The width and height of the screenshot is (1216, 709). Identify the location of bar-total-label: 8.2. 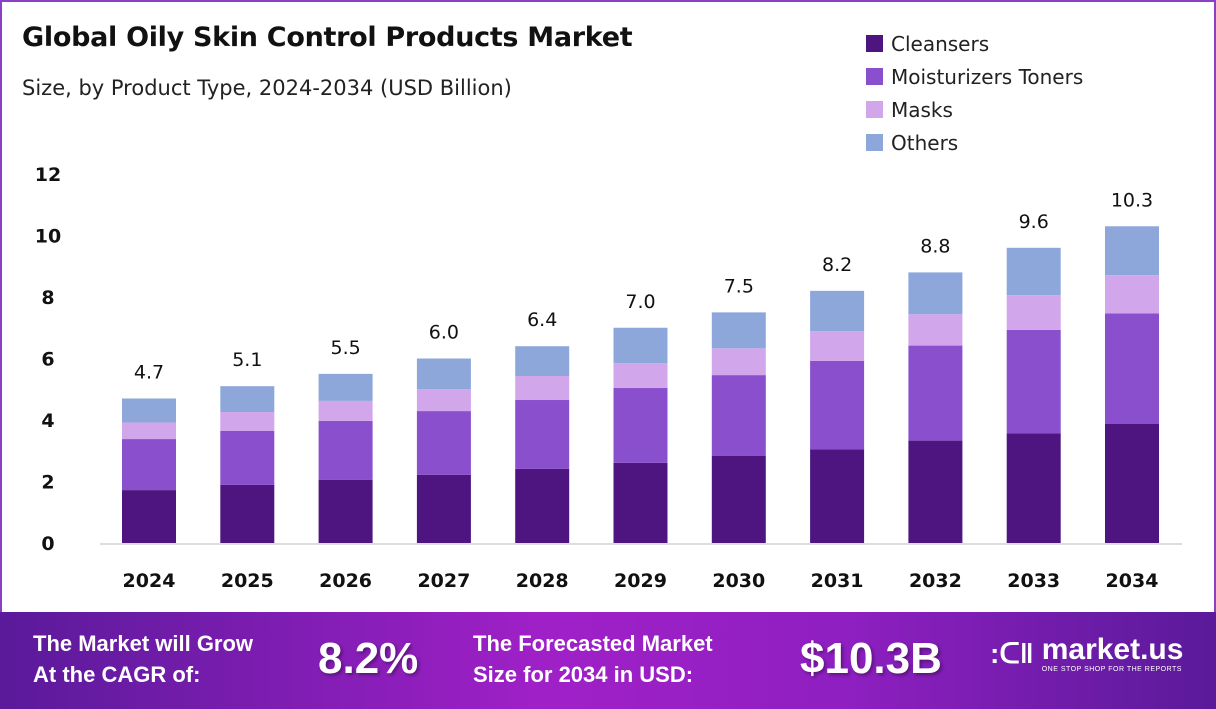
(837, 265).